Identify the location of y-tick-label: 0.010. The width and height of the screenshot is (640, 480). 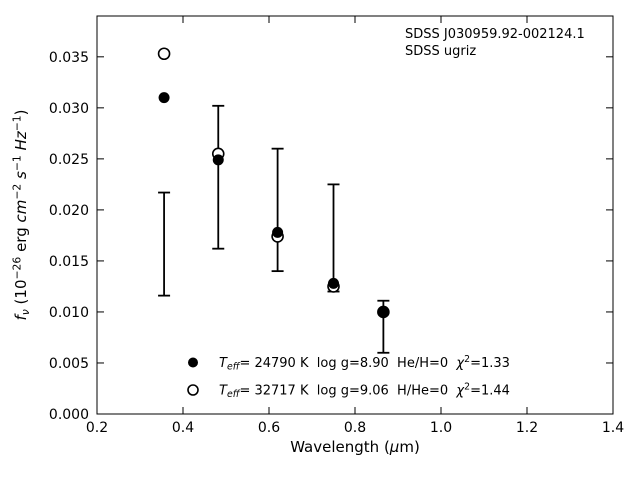
(69, 313).